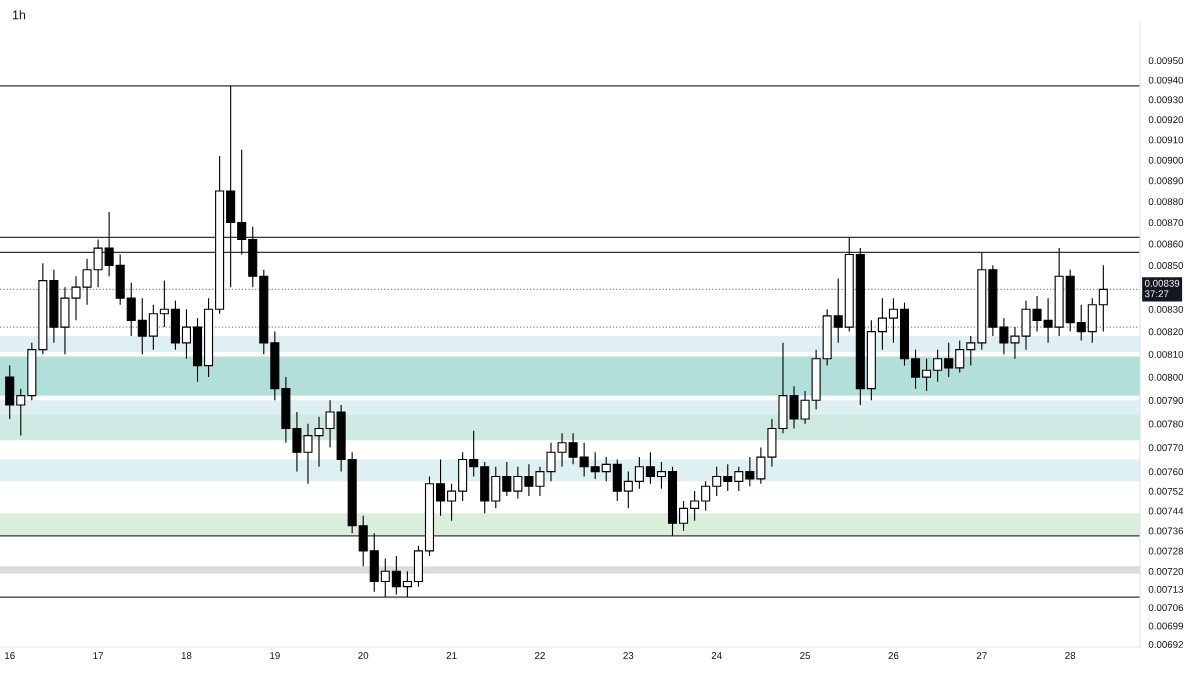  I want to click on x-tick-label: 21, so click(451, 655).